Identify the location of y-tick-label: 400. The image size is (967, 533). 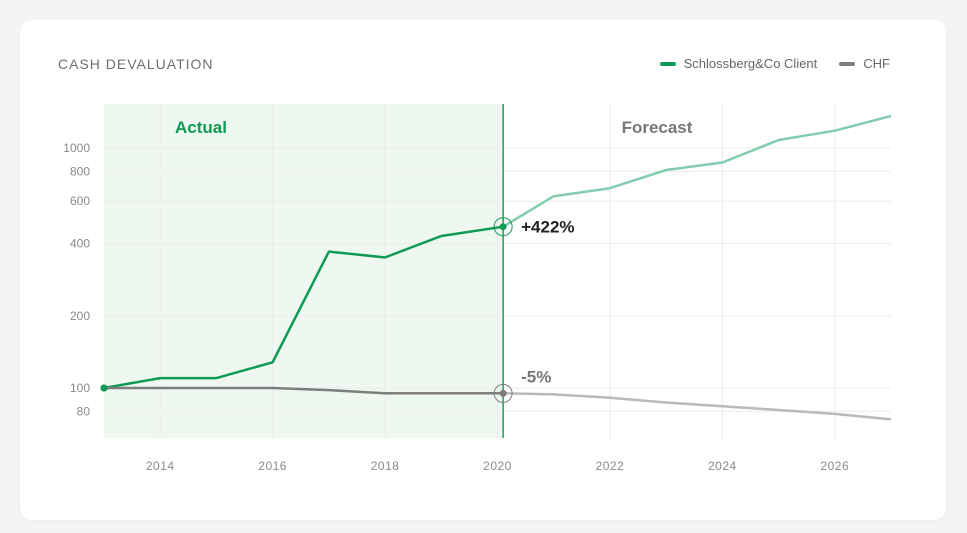
(80, 244).